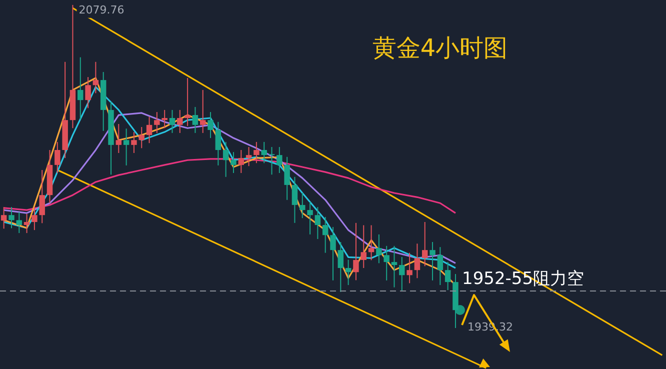 The width and height of the screenshot is (666, 369). I want to click on annotation: 2079.76, so click(101, 9).